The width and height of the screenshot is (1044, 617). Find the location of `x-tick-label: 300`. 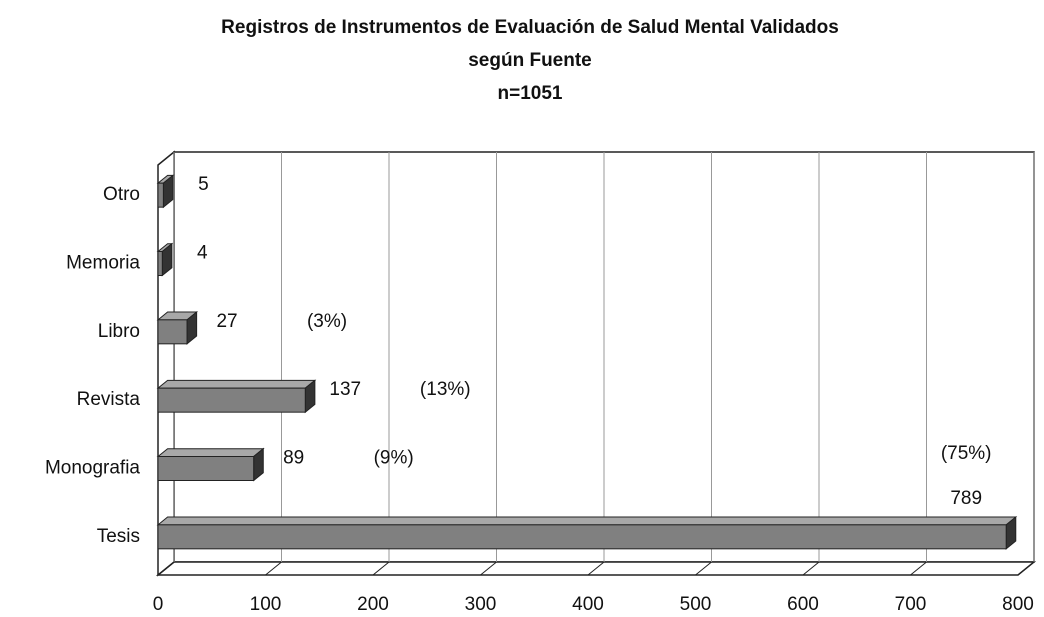

x-tick-label: 300 is located at coordinates (481, 604).